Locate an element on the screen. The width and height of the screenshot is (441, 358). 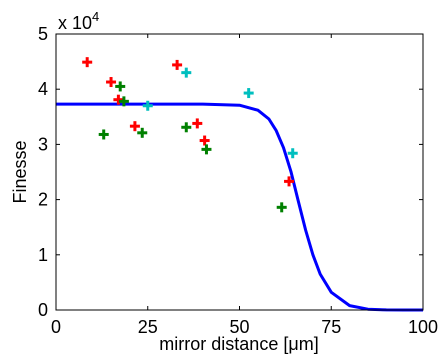
y-tick-label: 1 is located at coordinates (43, 255).